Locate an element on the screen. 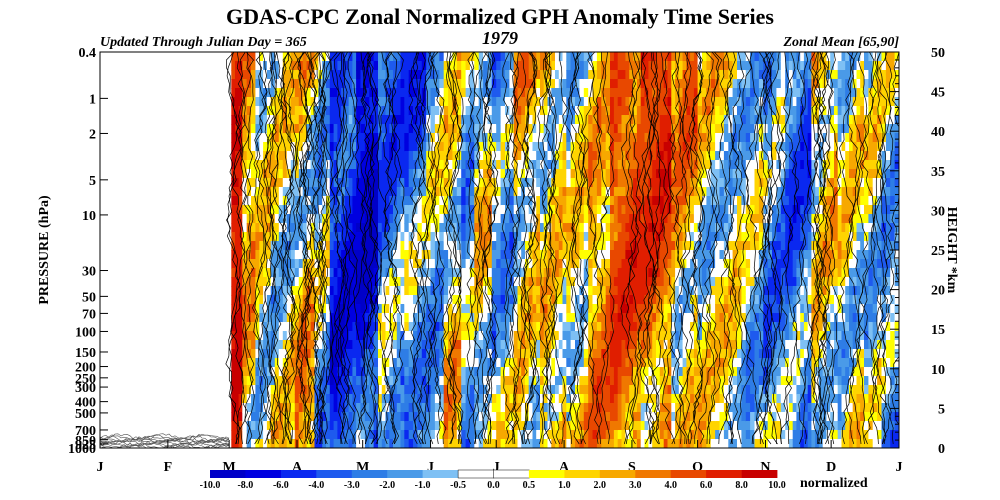 Image resolution: width=1000 pixels, height=500 pixels. colorbar-label: -1.0 is located at coordinates (423, 485).